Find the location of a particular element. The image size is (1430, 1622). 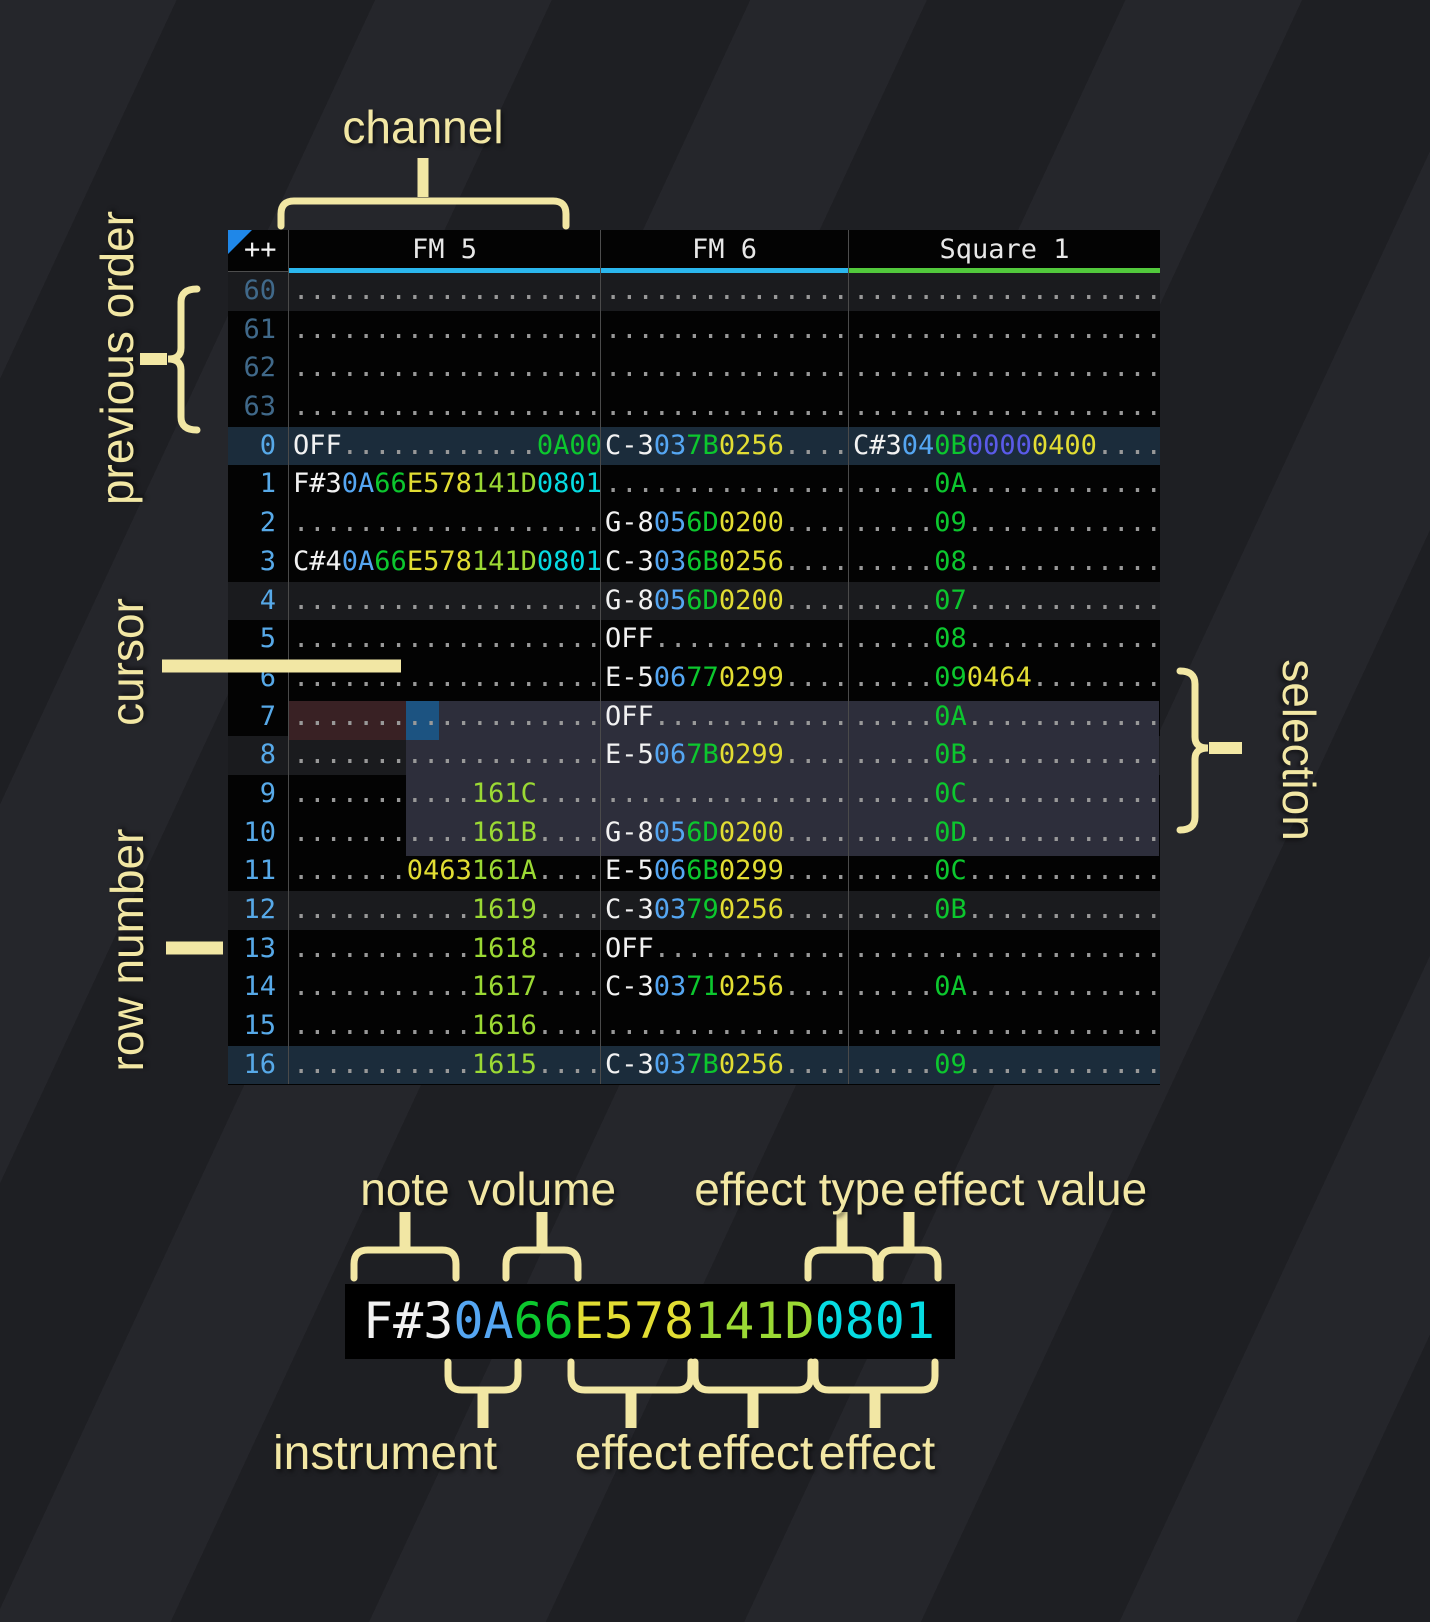

selection-highlight is located at coordinates (782, 778).